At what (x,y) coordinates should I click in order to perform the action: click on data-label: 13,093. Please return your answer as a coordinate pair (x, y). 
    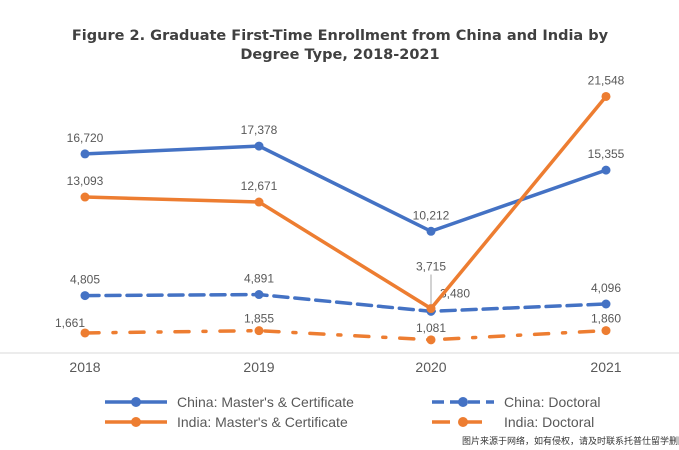
    Looking at the image, I should click on (85, 181).